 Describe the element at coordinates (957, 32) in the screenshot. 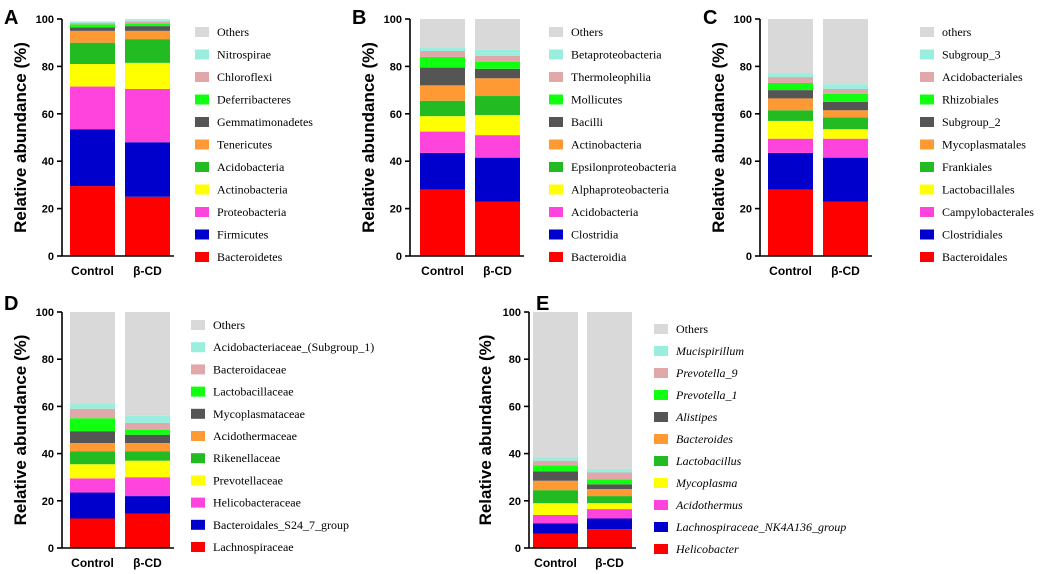

I see `legend-label: others` at that location.